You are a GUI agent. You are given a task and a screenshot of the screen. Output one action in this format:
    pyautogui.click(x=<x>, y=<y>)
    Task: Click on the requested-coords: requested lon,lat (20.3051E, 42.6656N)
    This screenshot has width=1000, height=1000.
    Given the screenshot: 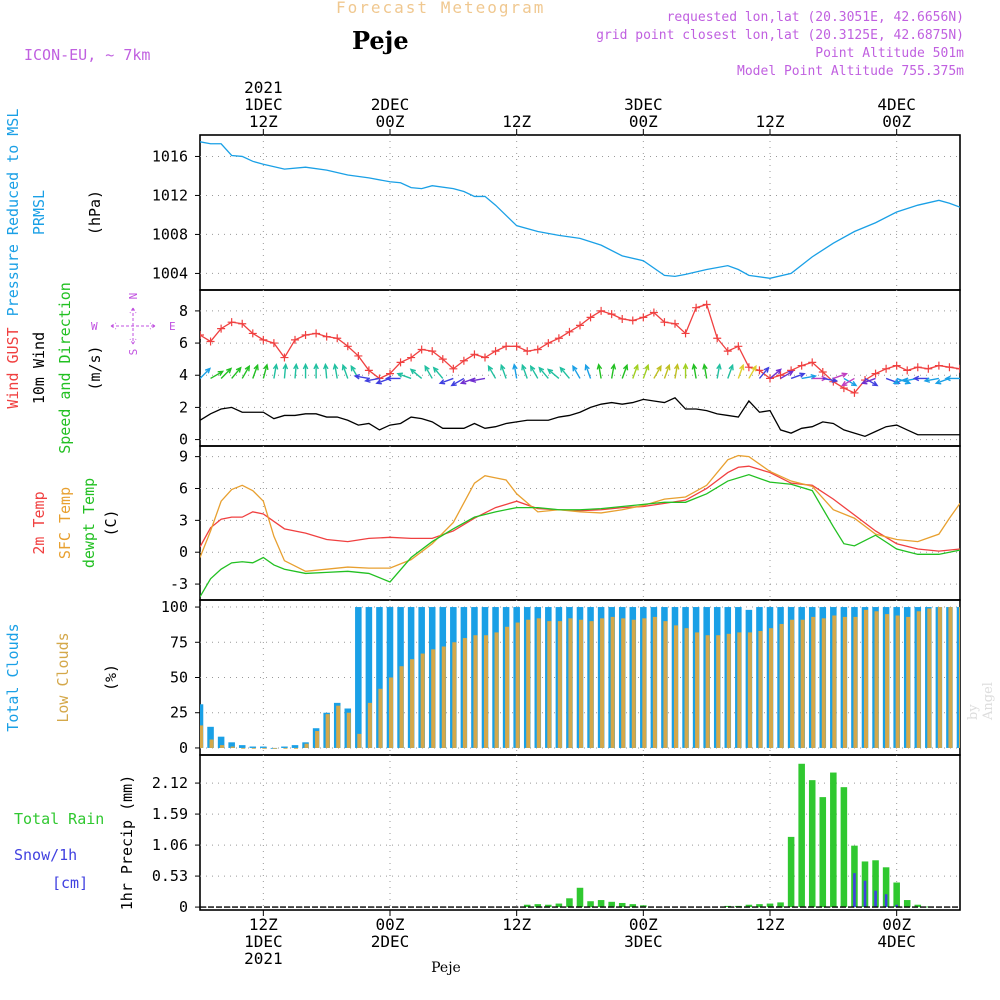 What is the action you would take?
    pyautogui.click(x=815, y=17)
    